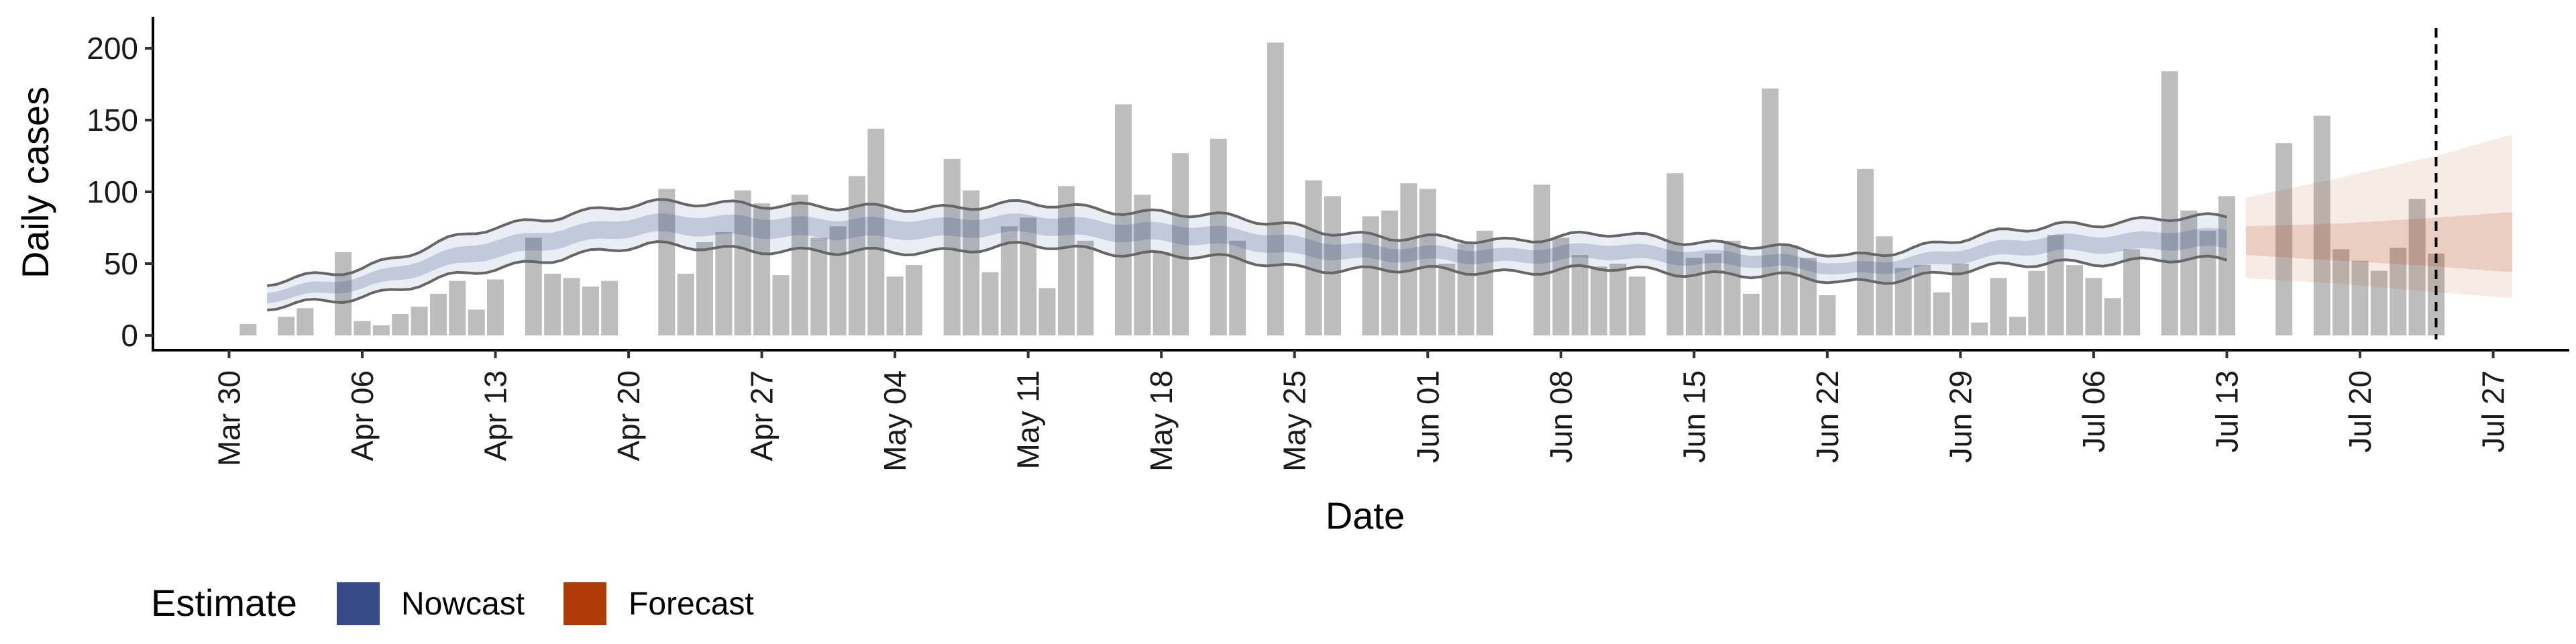  What do you see at coordinates (1294, 421) in the screenshot?
I see `x-tick-label: May 25` at bounding box center [1294, 421].